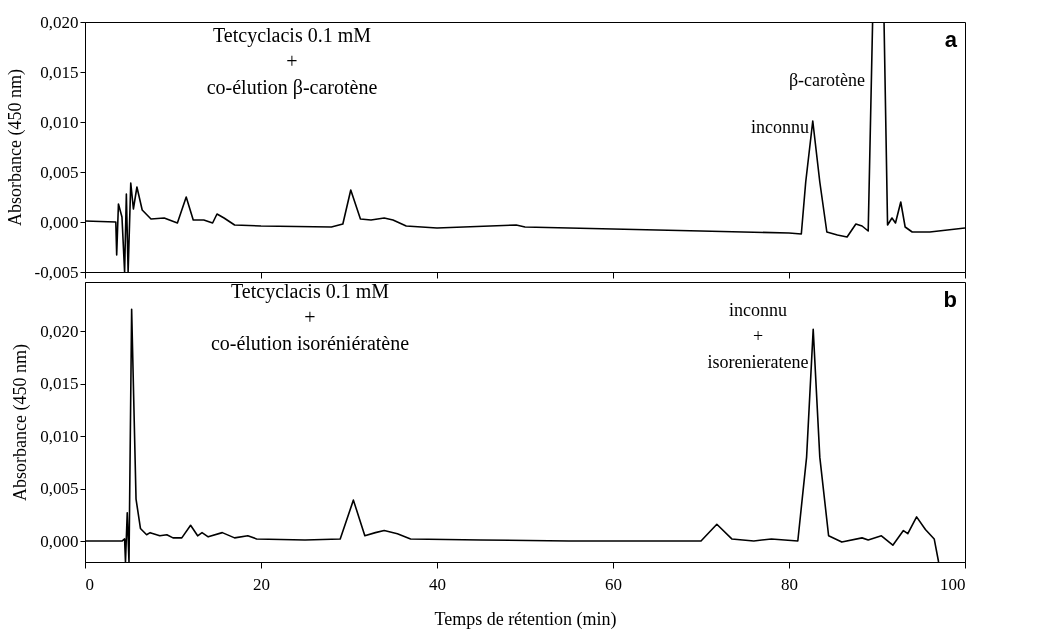 The height and width of the screenshot is (638, 1050). Describe the element at coordinates (758, 336) in the screenshot. I see `annotation: inconnu + isorenieratene` at that location.